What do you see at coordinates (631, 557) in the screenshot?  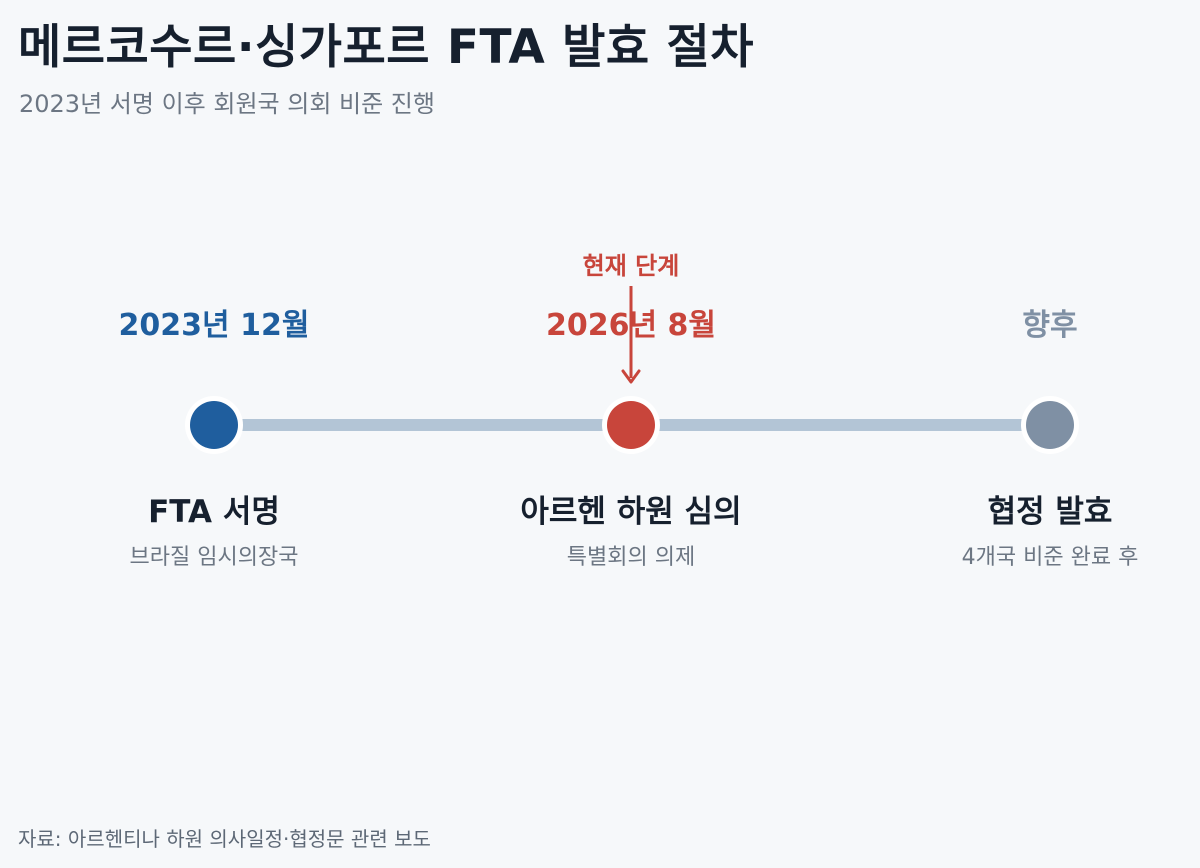 I see `stage-description-review: 특별회의 의제` at bounding box center [631, 557].